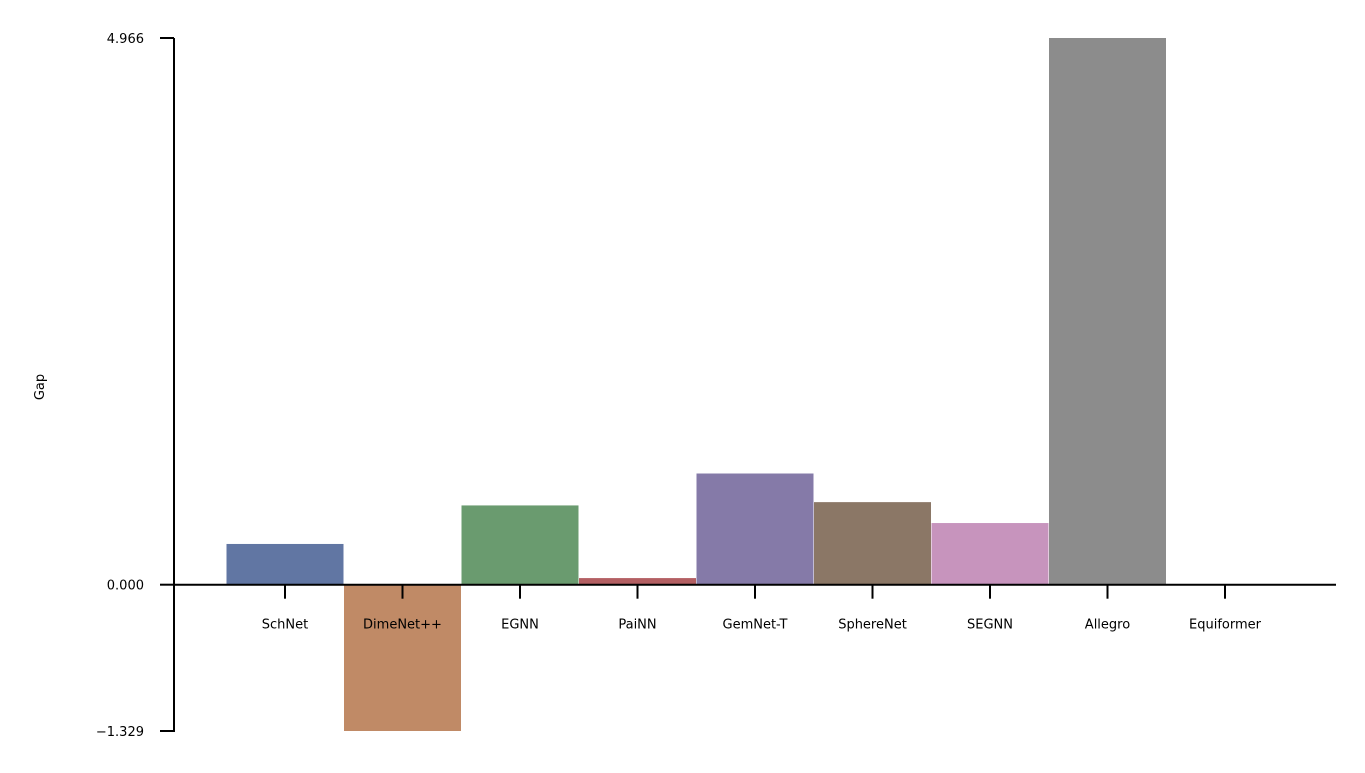  I want to click on y-axis-label: Gap, so click(40, 387).